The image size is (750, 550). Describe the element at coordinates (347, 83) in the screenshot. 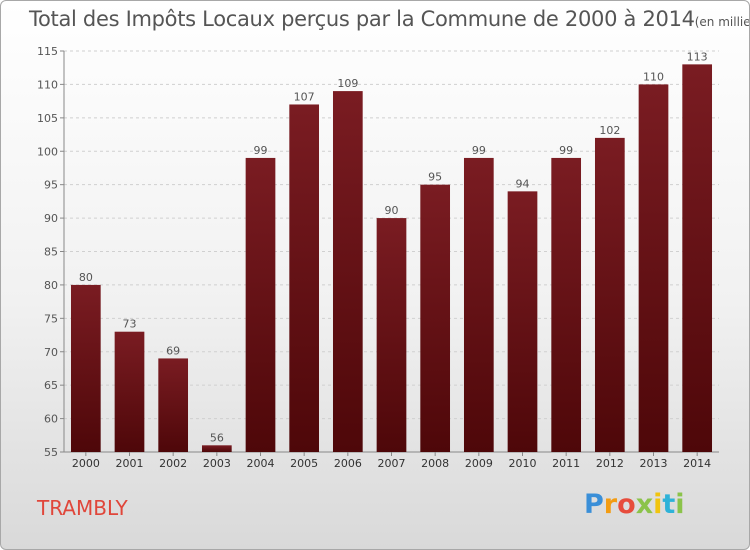

I see `data-label: 109` at that location.